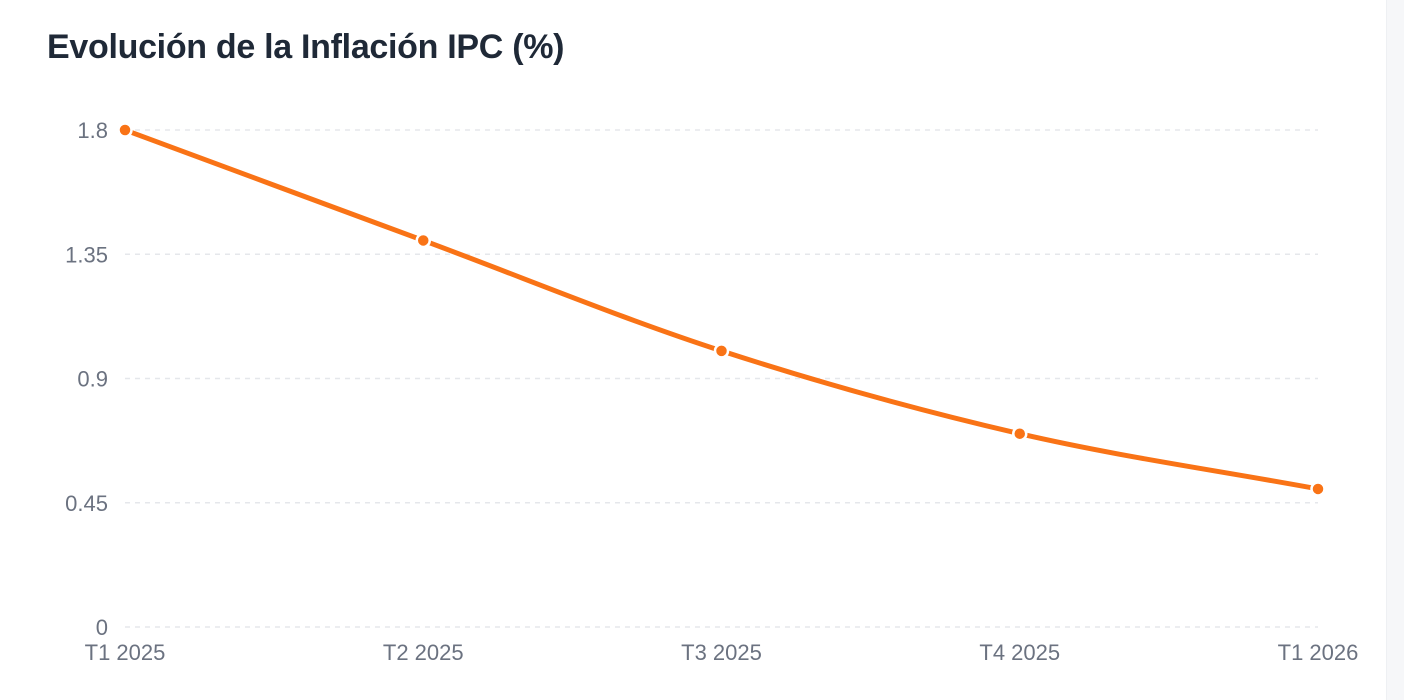 Image resolution: width=1404 pixels, height=700 pixels. What do you see at coordinates (86, 254) in the screenshot?
I see `y-tick-label: 1.35` at bounding box center [86, 254].